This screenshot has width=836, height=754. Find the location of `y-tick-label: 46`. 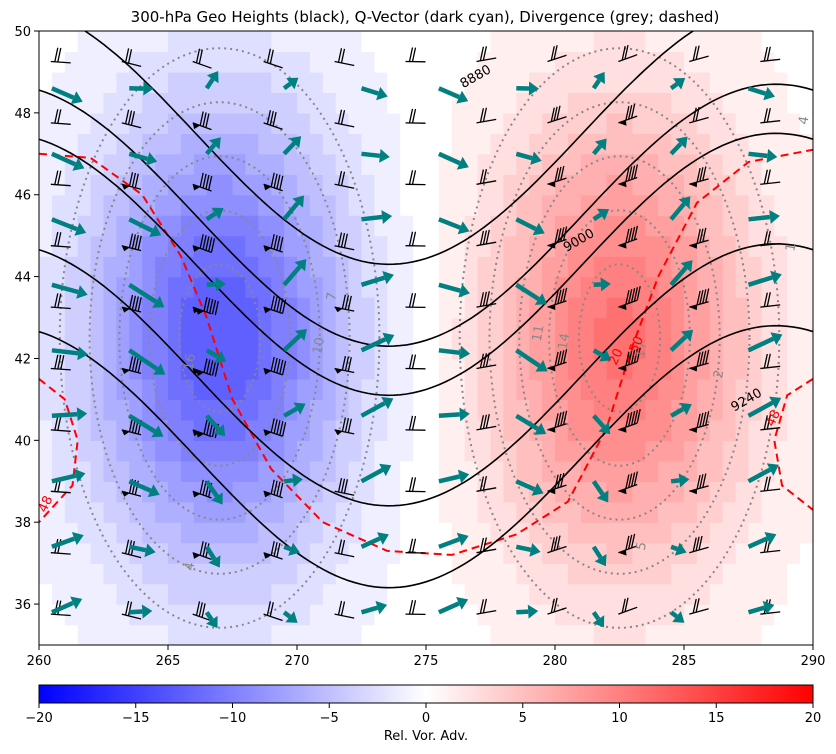

y-tick-label: 46 is located at coordinates (22, 196).